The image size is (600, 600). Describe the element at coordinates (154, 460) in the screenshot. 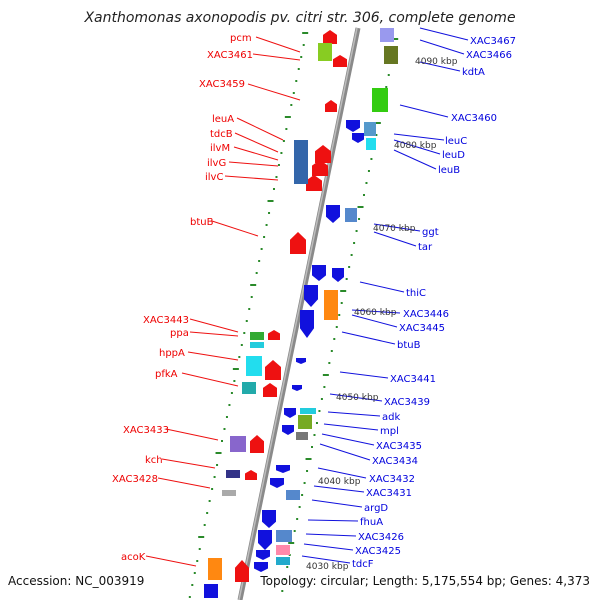

I see `gene-label: kch` at that location.